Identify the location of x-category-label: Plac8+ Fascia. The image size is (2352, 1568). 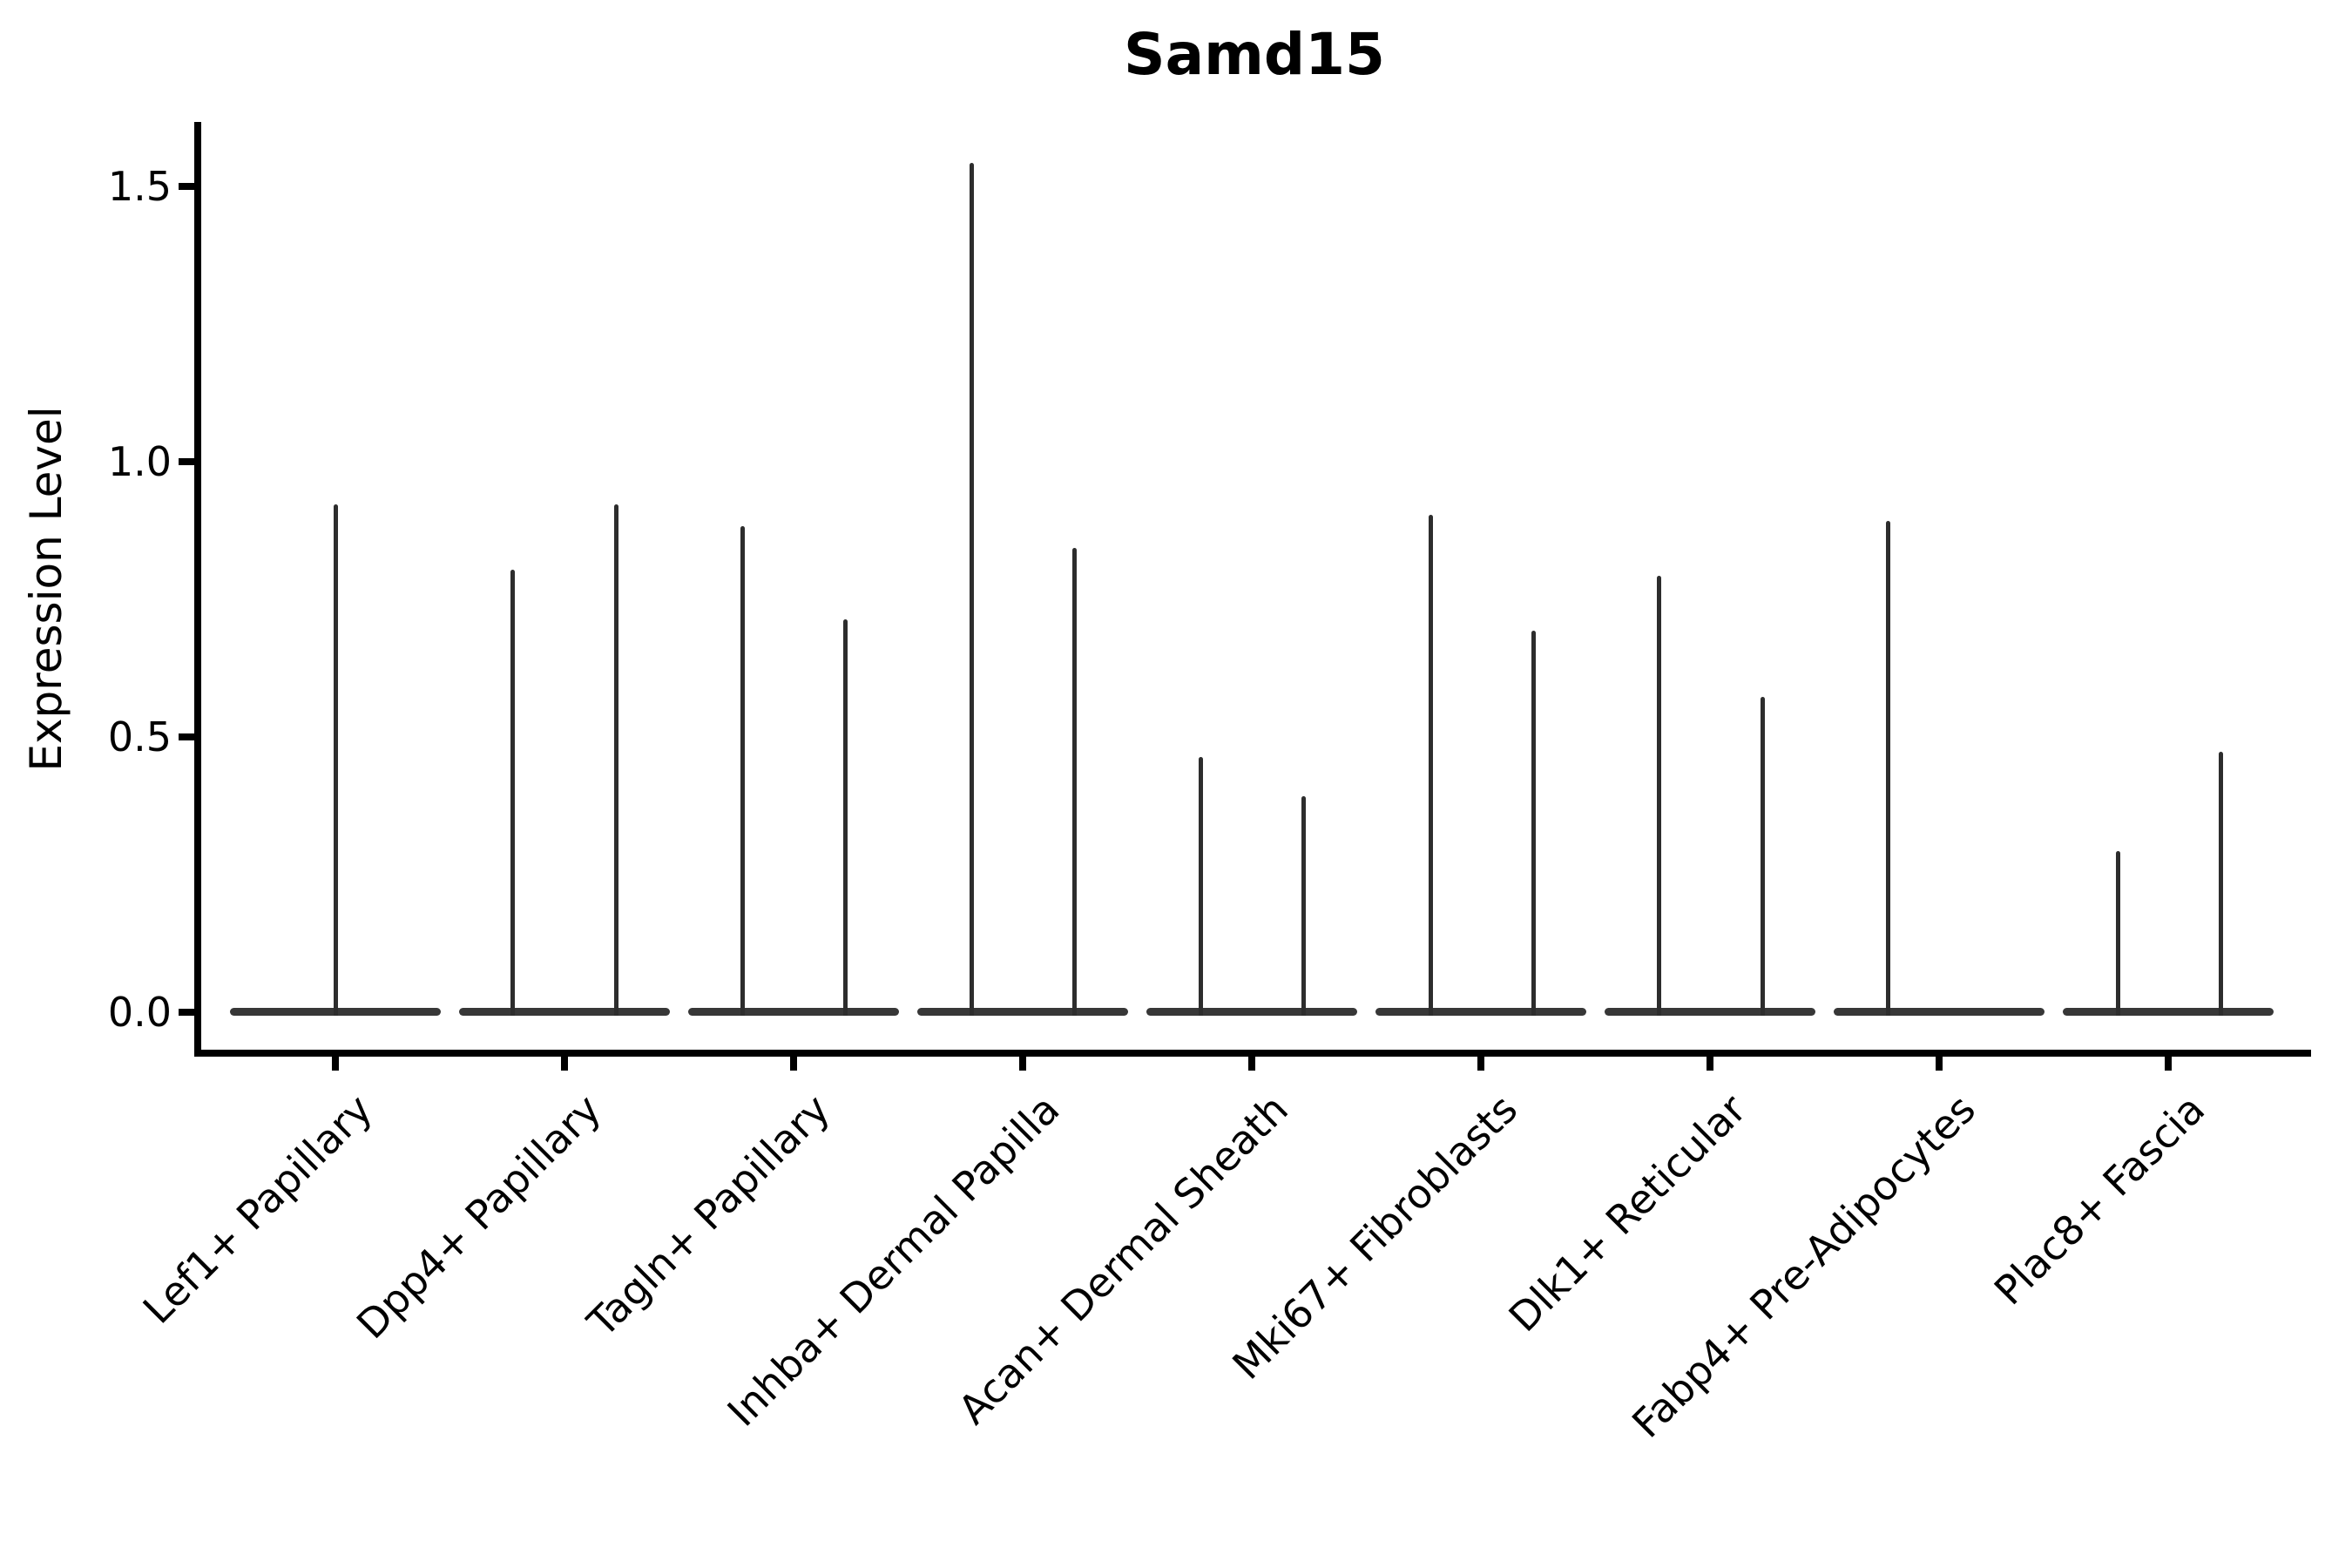
(2099, 1200).